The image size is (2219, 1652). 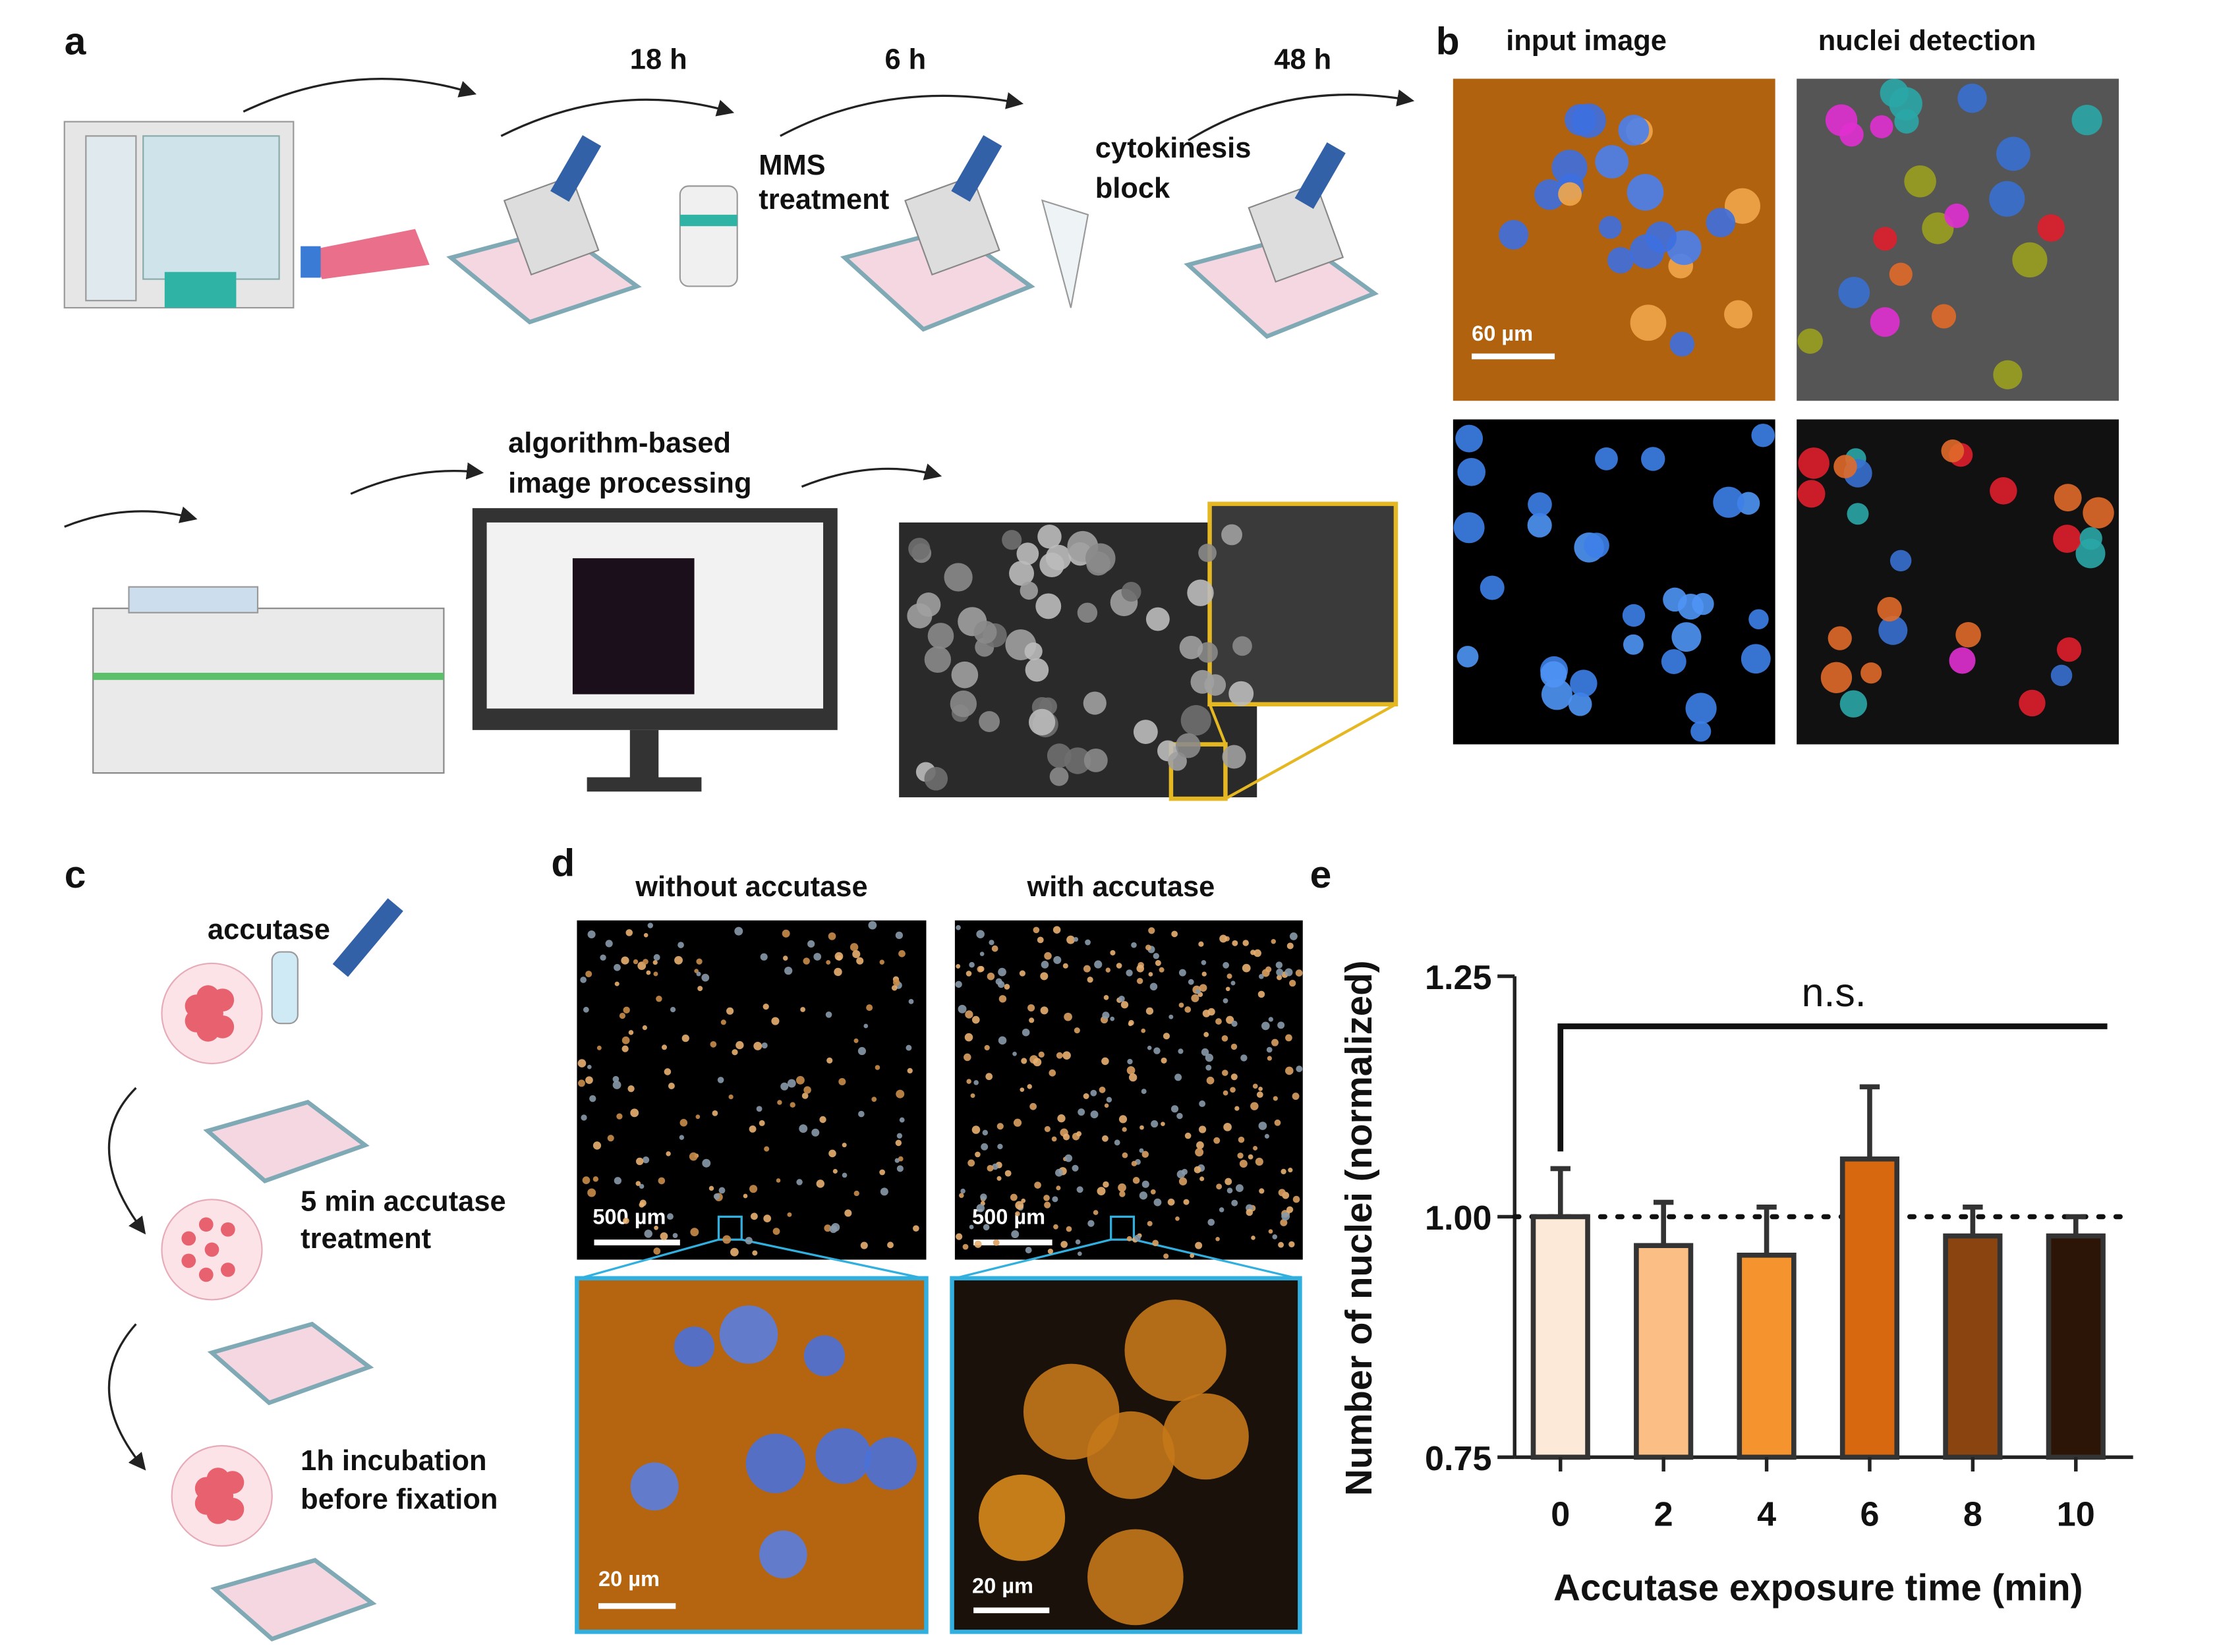 What do you see at coordinates (912, 237) in the screenshot?
I see `well-plates` at bounding box center [912, 237].